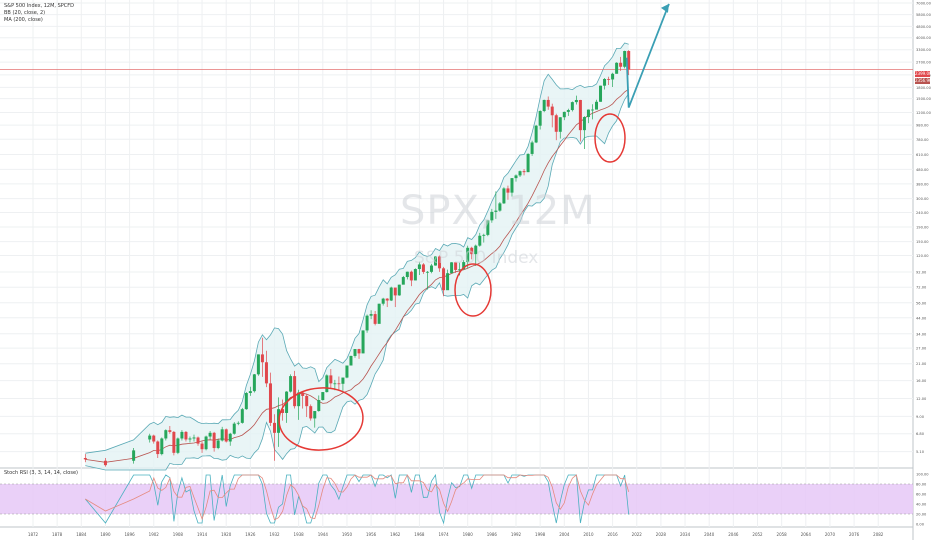  What do you see at coordinates (922, 155) in the screenshot?
I see `y-tick-label: 610.00` at bounding box center [922, 155].